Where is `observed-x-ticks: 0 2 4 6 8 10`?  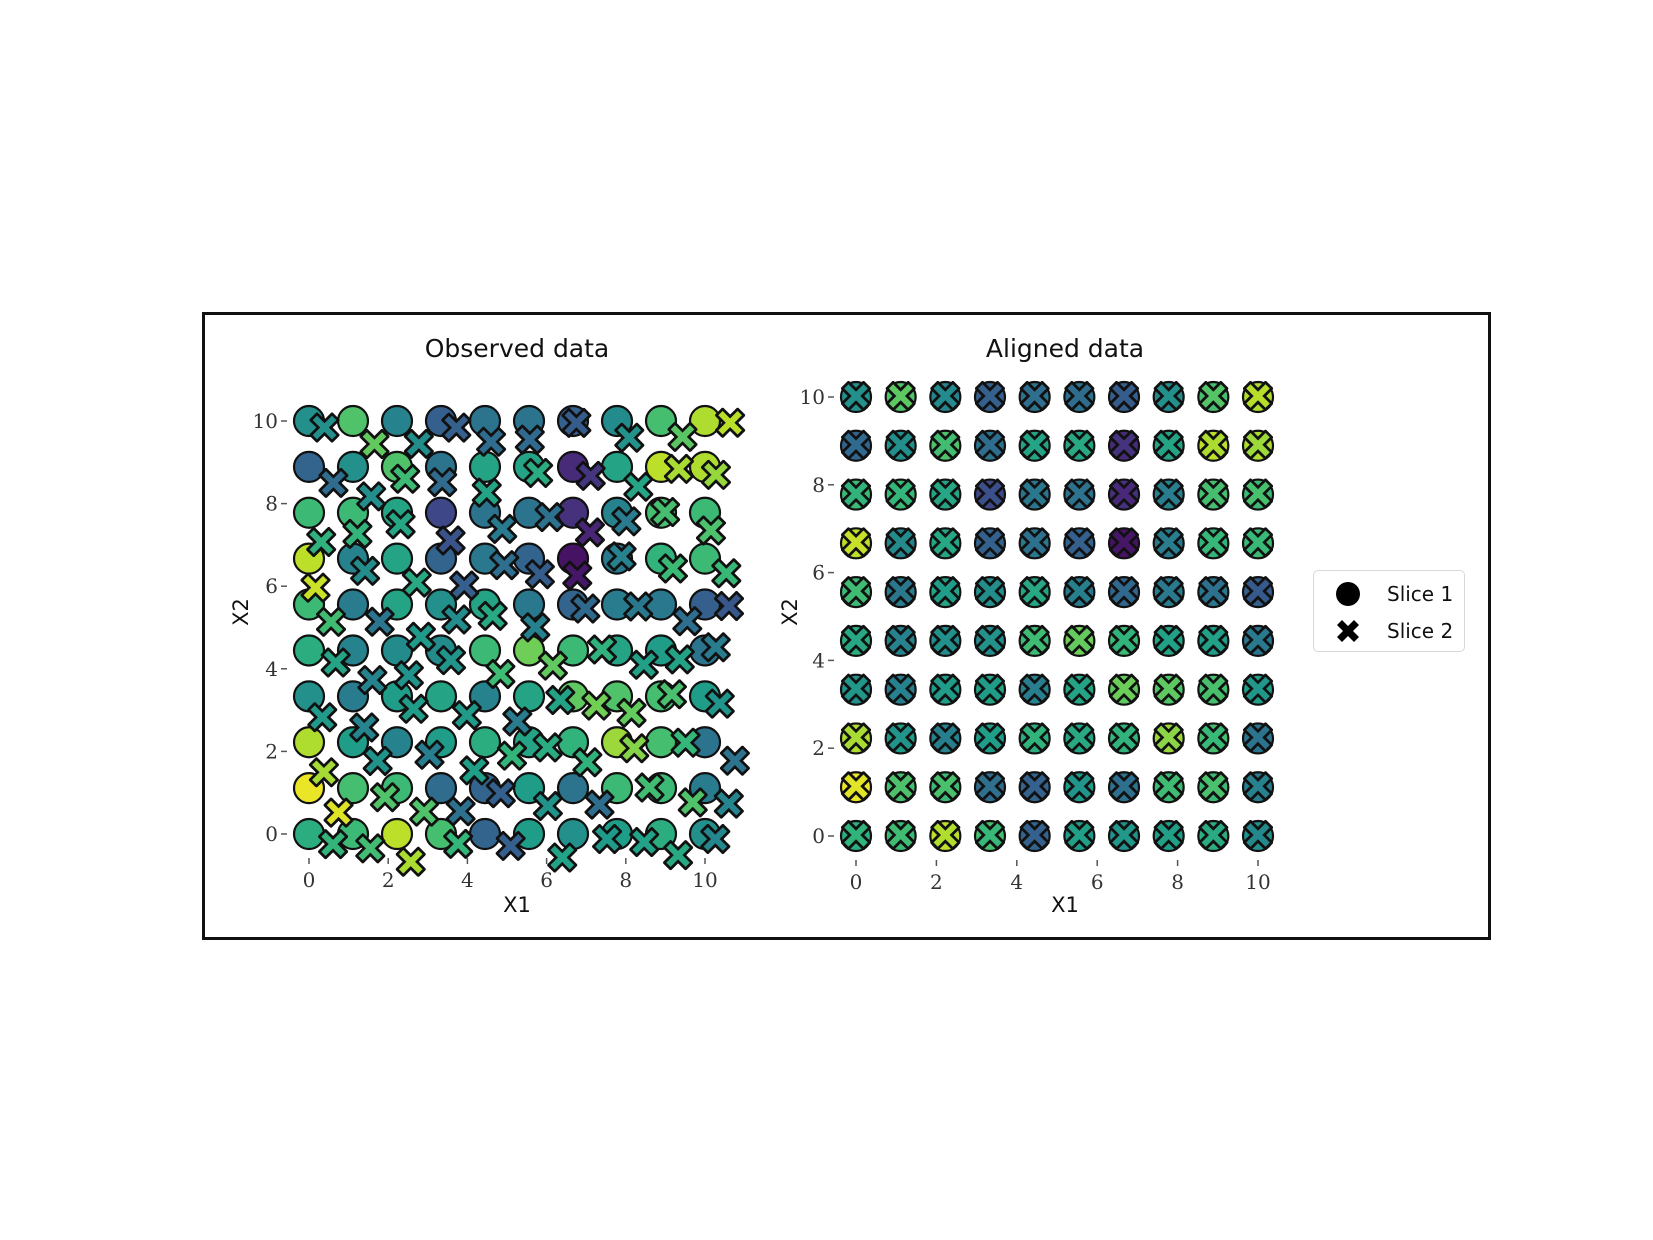 observed-x-ticks: 0 2 4 6 8 10 is located at coordinates (510, 875).